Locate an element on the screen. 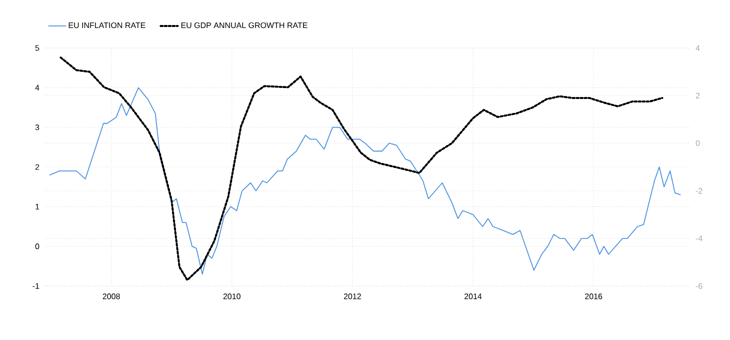  y2-tick-label: -4 is located at coordinates (699, 239).